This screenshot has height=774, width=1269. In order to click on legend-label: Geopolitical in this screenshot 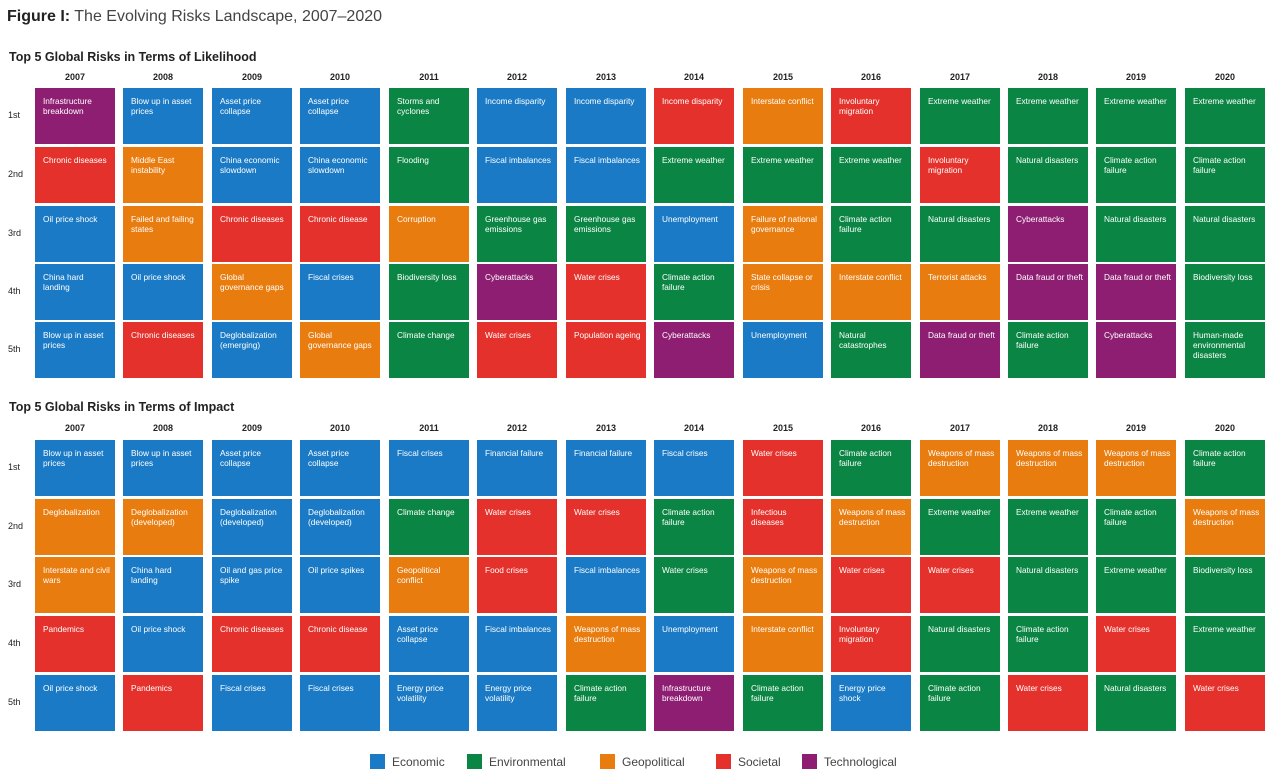, I will do `click(653, 761)`.